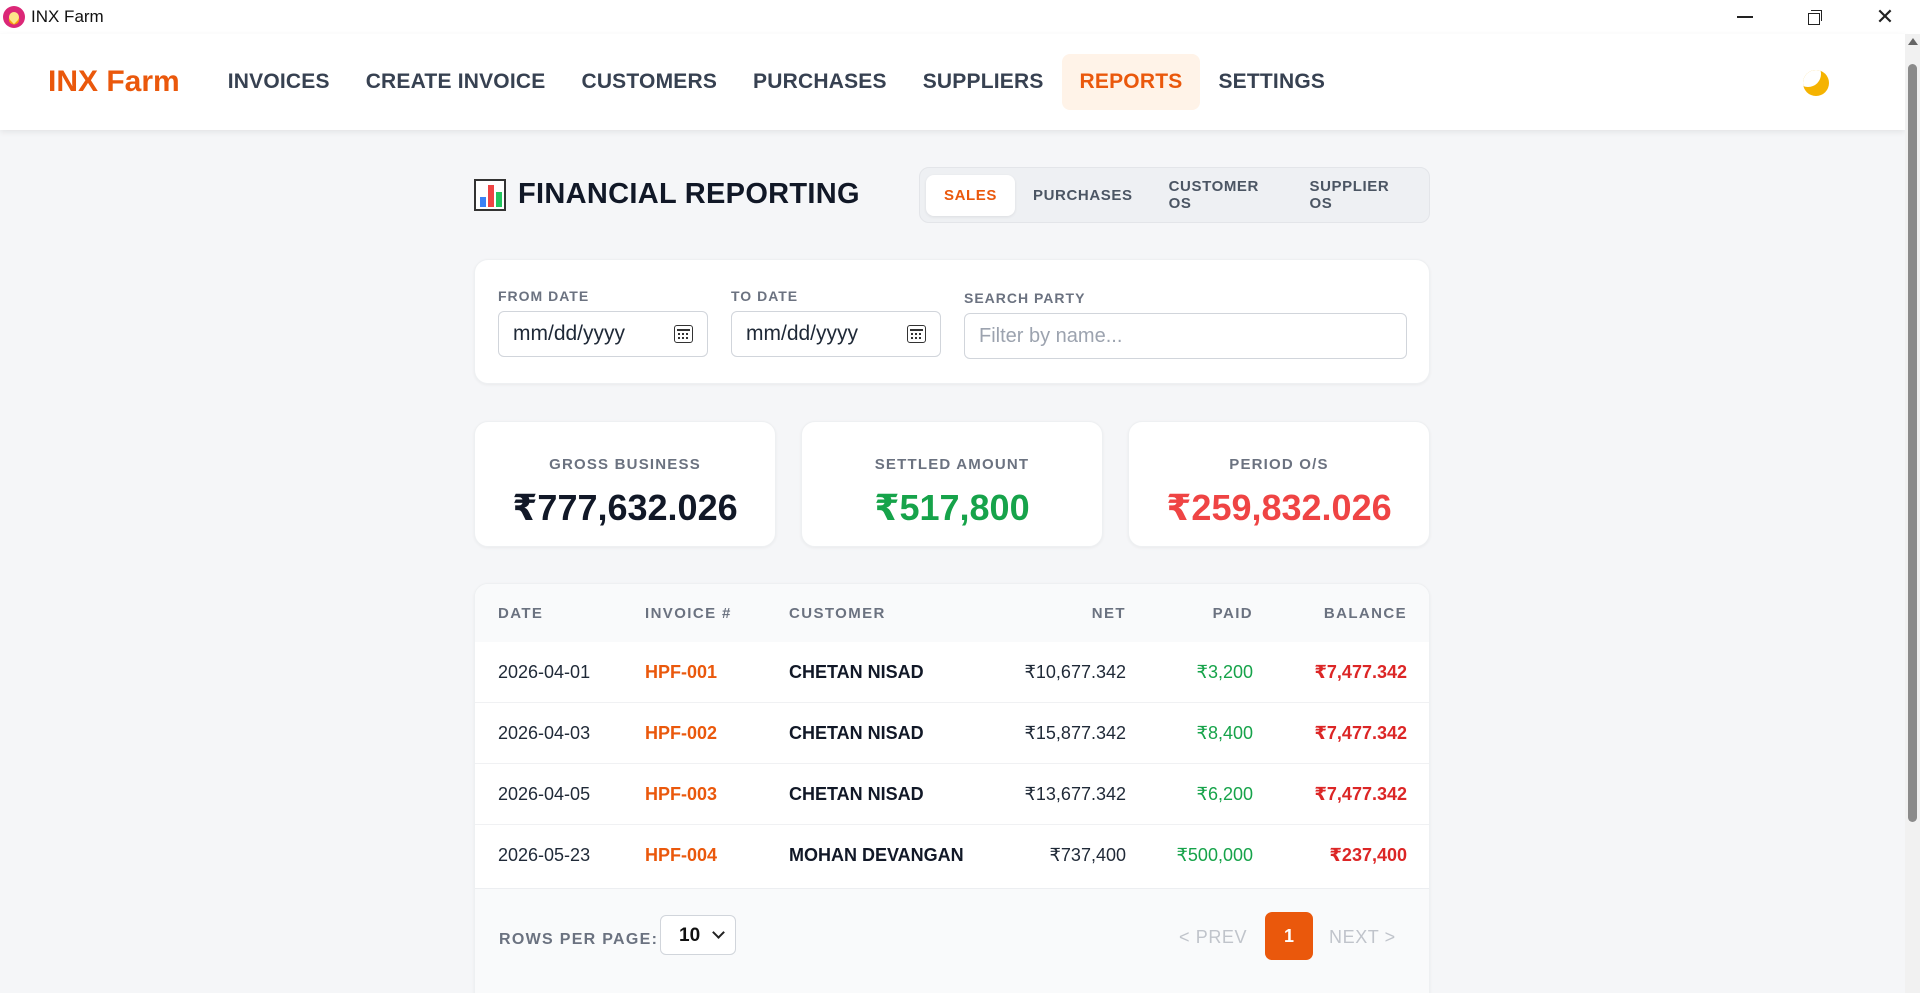  I want to click on stat-value: ₹517,800, so click(952, 507).